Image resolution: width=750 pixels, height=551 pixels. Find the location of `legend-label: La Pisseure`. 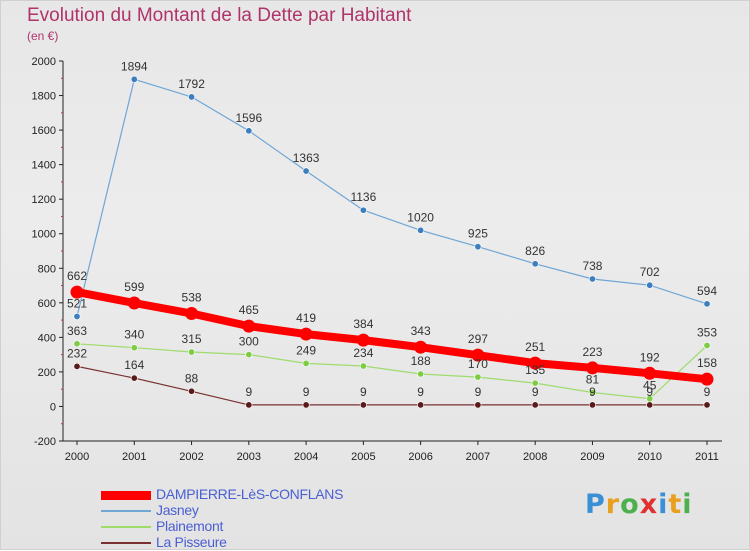

legend-label: La Pisseure is located at coordinates (191, 542).